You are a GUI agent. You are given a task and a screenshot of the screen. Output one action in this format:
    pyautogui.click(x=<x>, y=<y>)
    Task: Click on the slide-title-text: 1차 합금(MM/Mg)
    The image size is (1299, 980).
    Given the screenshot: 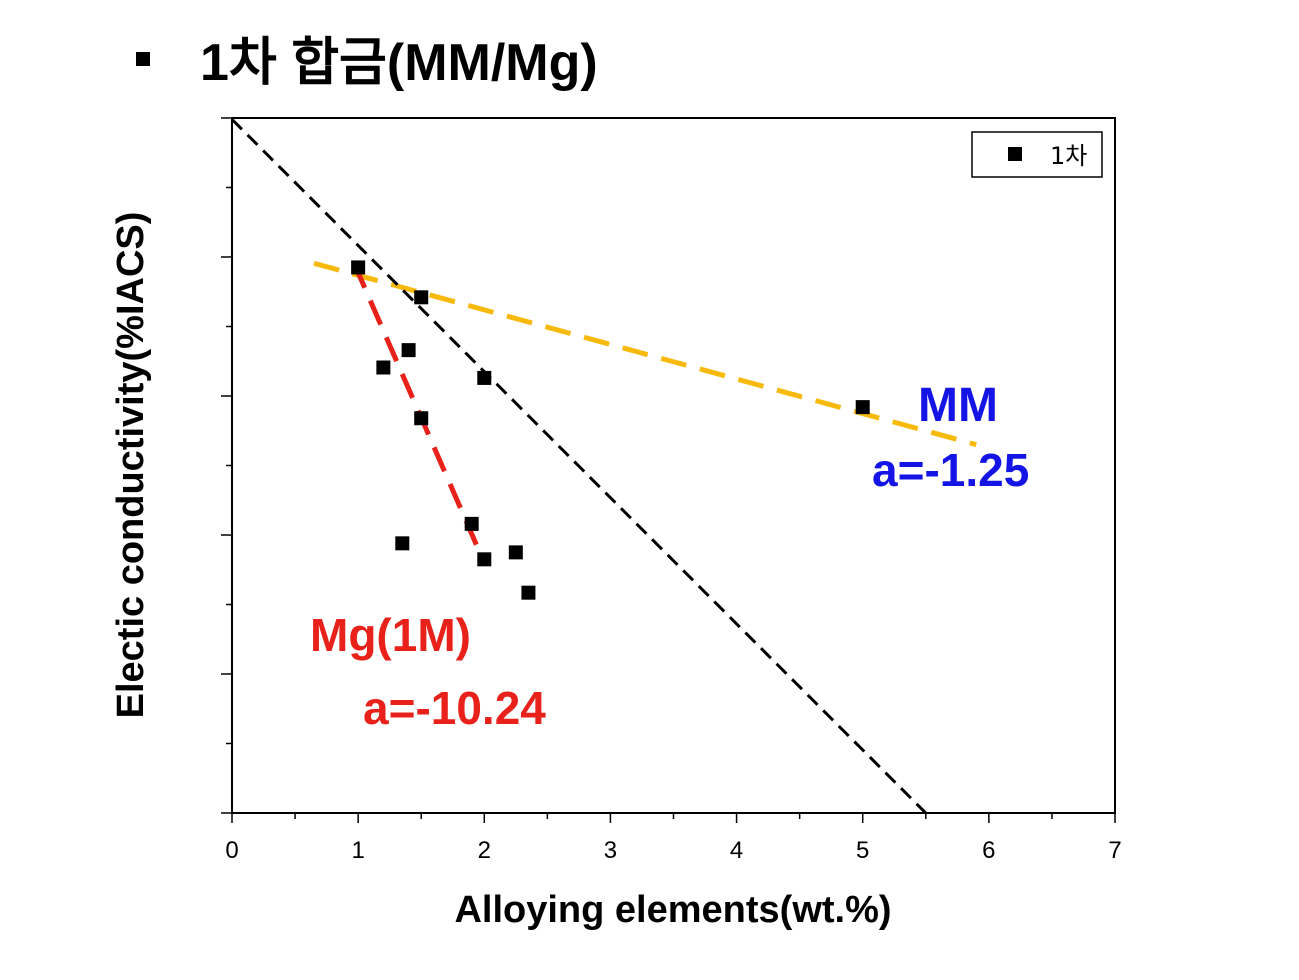 What is the action you would take?
    pyautogui.click(x=399, y=62)
    